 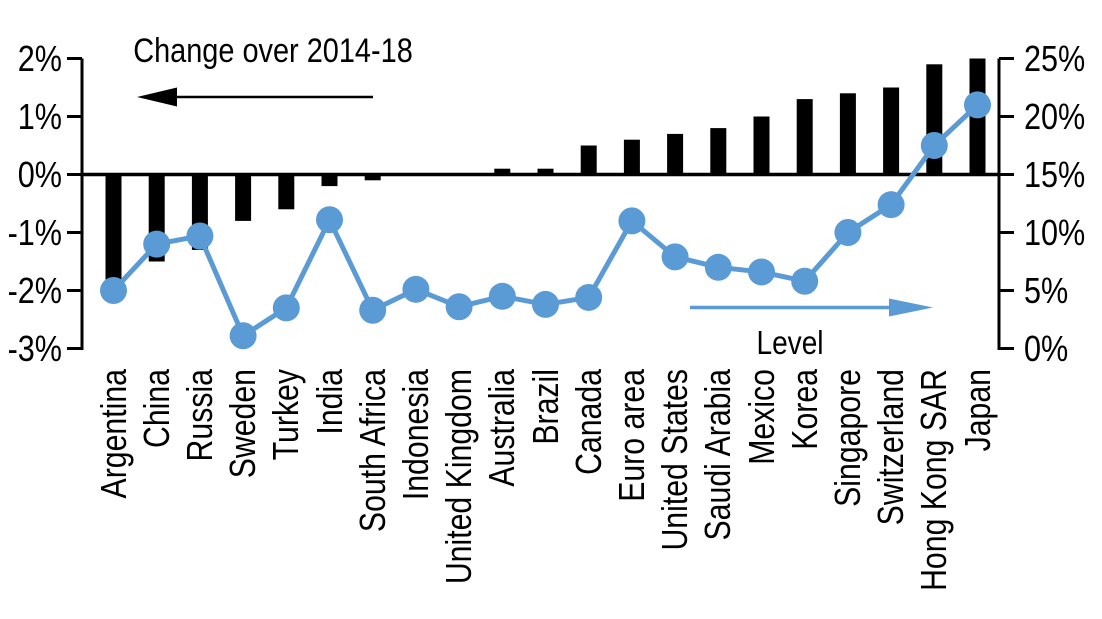 I want to click on x-axis-category-label: Japan, so click(x=977, y=410).